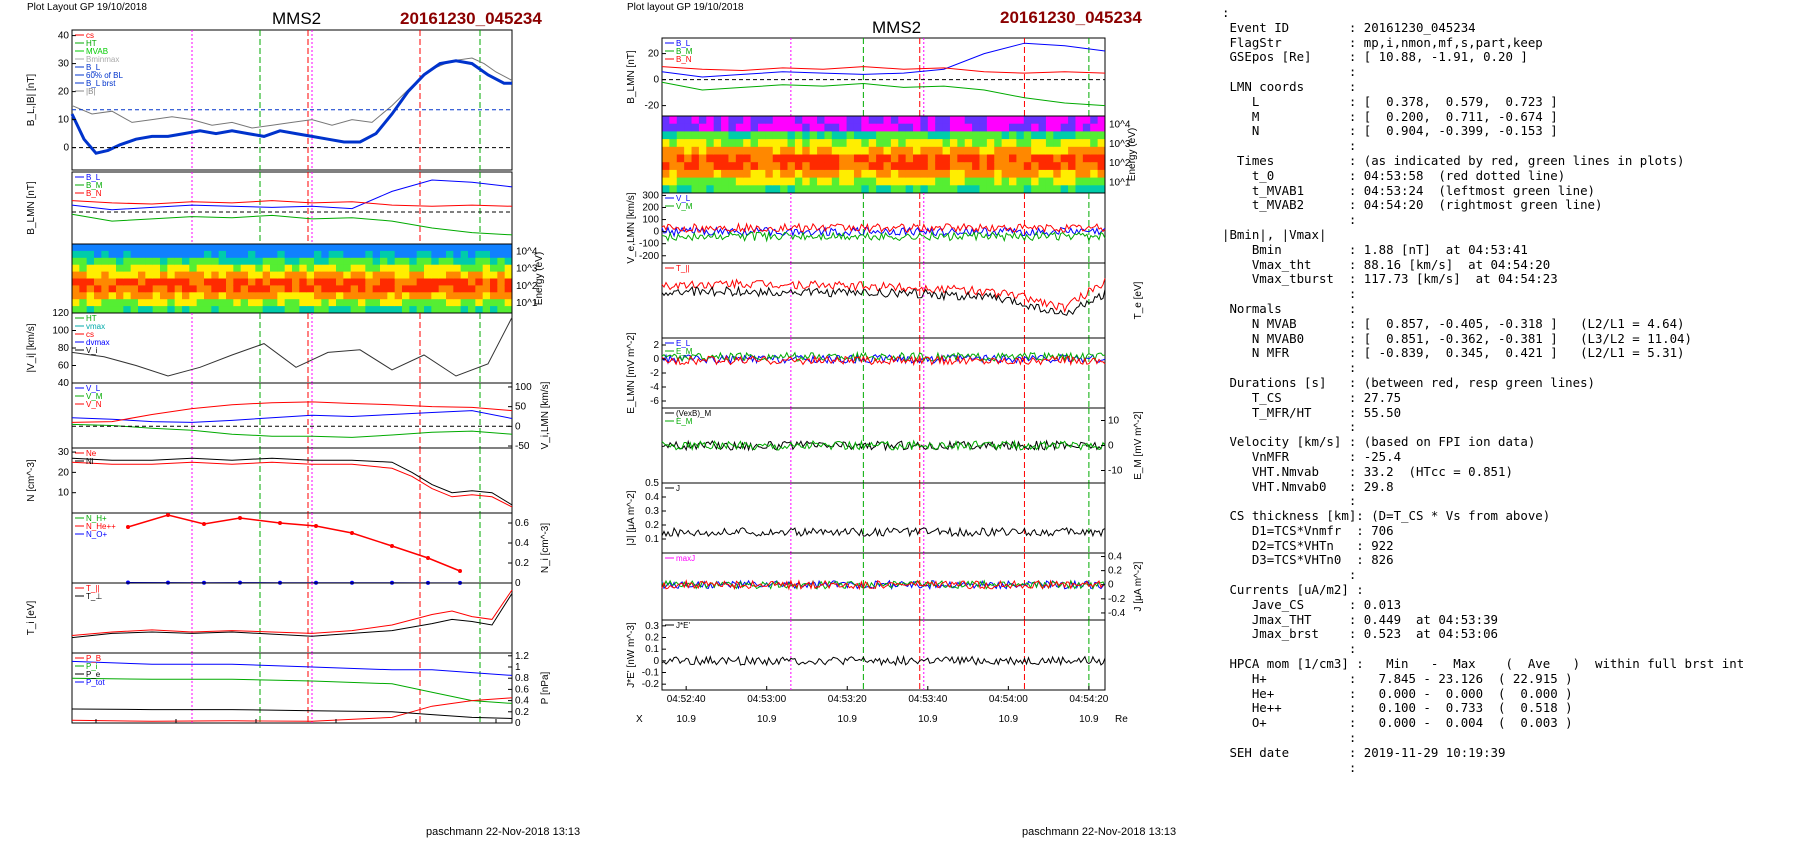  I want to click on legend-entry: B_L, so click(93, 67).